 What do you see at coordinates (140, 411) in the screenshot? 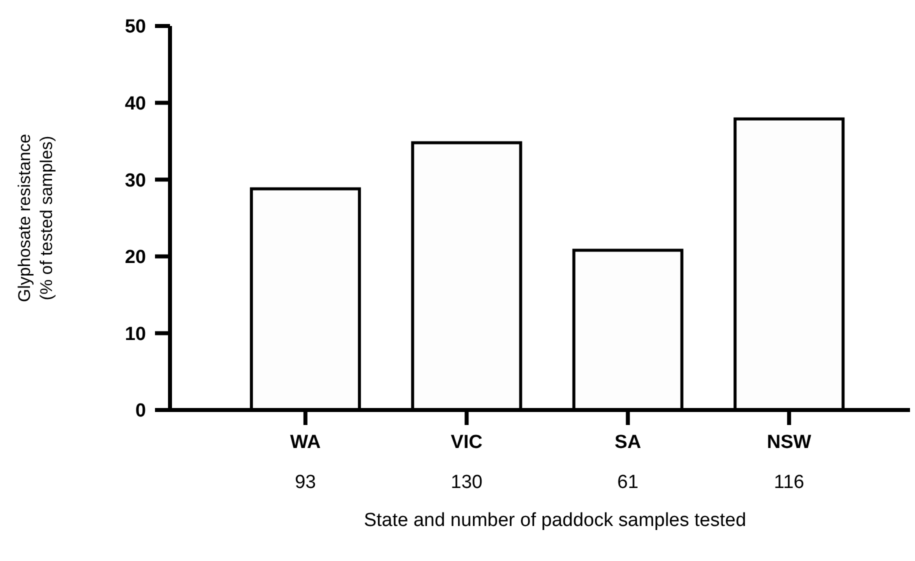
I see `y-tick-label: 0` at bounding box center [140, 411].